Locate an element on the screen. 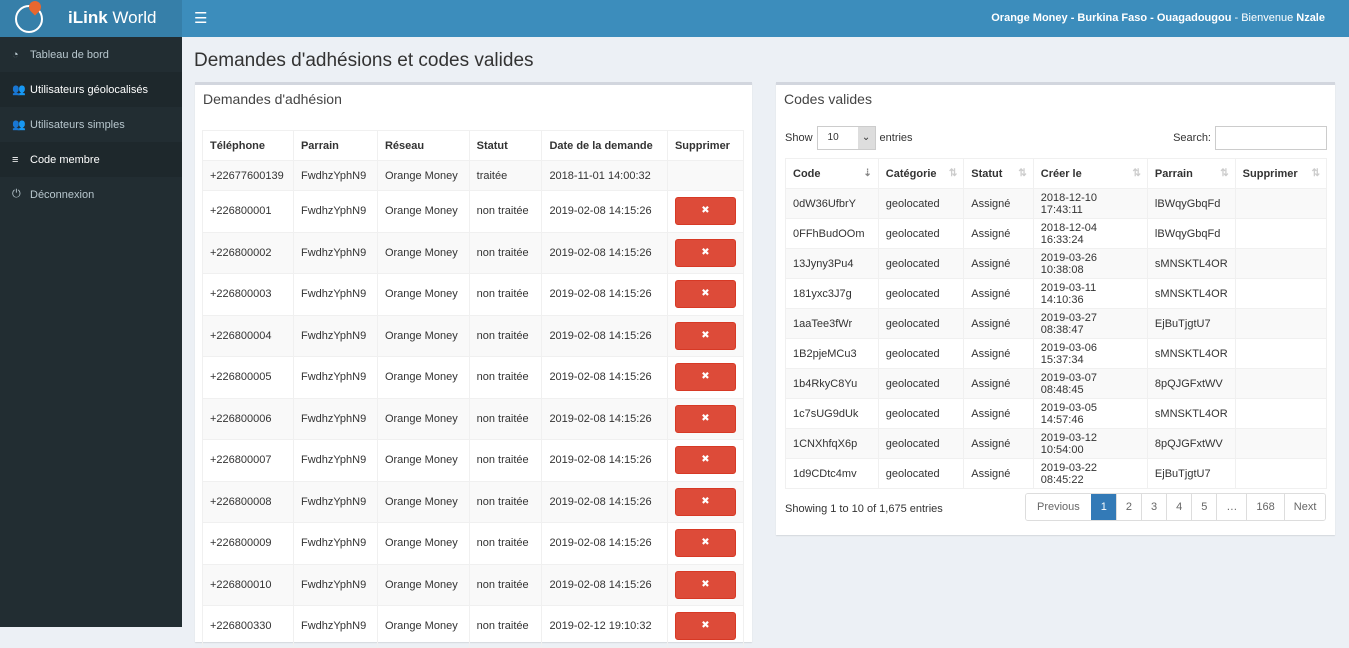 The image size is (1349, 648). table-cell: 1aaTee3fWr is located at coordinates (832, 323).